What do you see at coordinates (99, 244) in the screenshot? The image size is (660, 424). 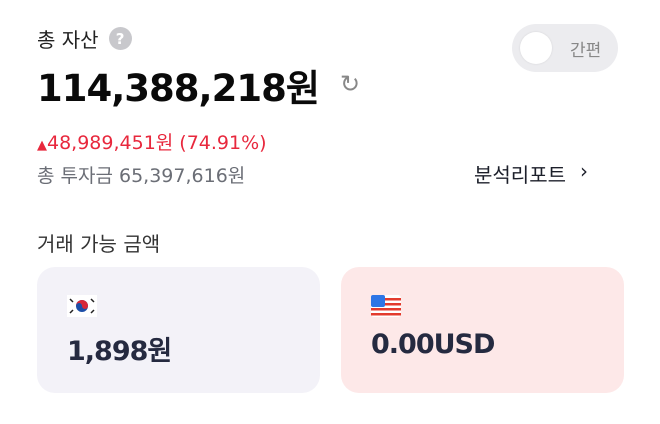 I see `available-amount-title: 거래 가능 금액` at bounding box center [99, 244].